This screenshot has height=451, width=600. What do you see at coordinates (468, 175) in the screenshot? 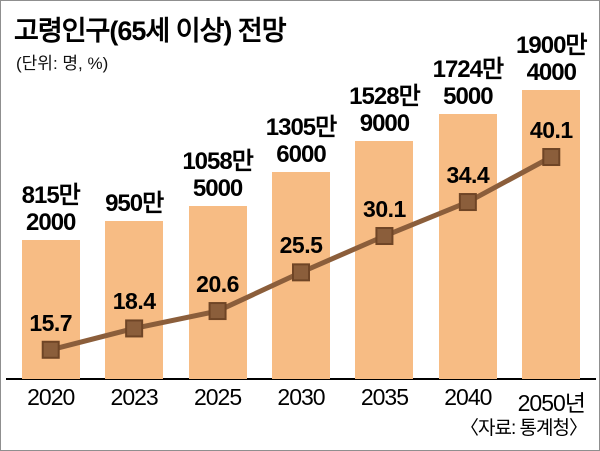
I see `pct-label: 34.4` at bounding box center [468, 175].